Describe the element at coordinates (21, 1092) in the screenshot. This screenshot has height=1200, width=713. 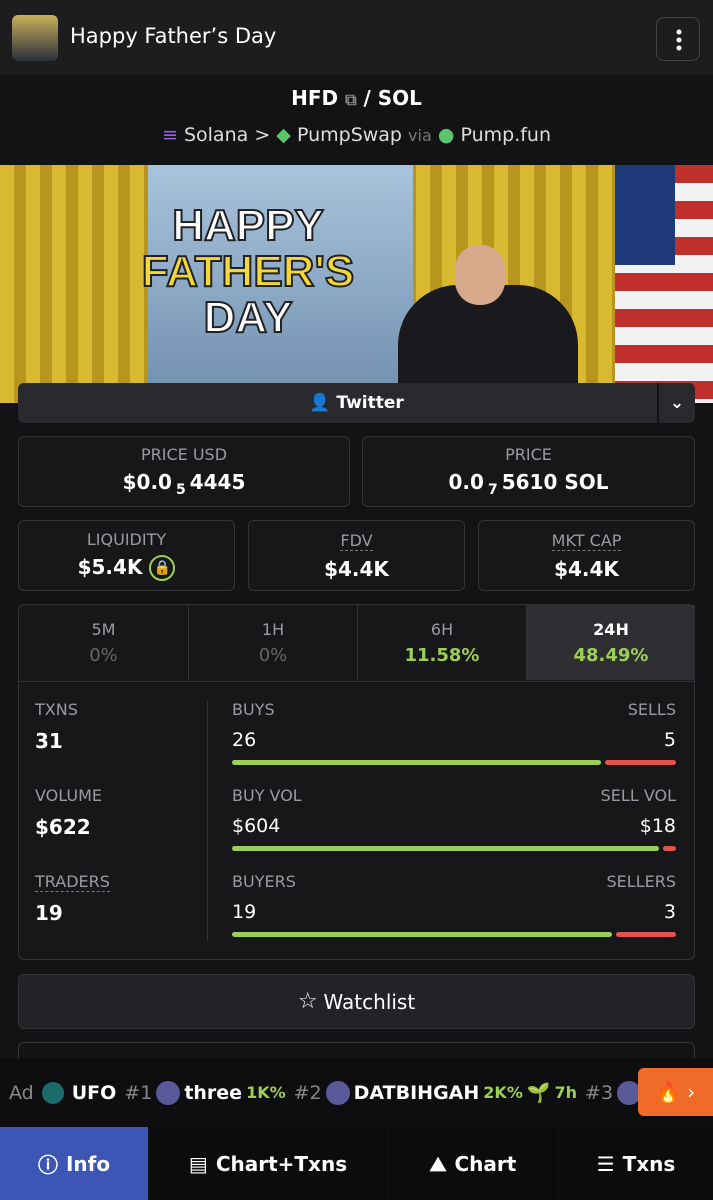
I see `ad: Ad` at that location.